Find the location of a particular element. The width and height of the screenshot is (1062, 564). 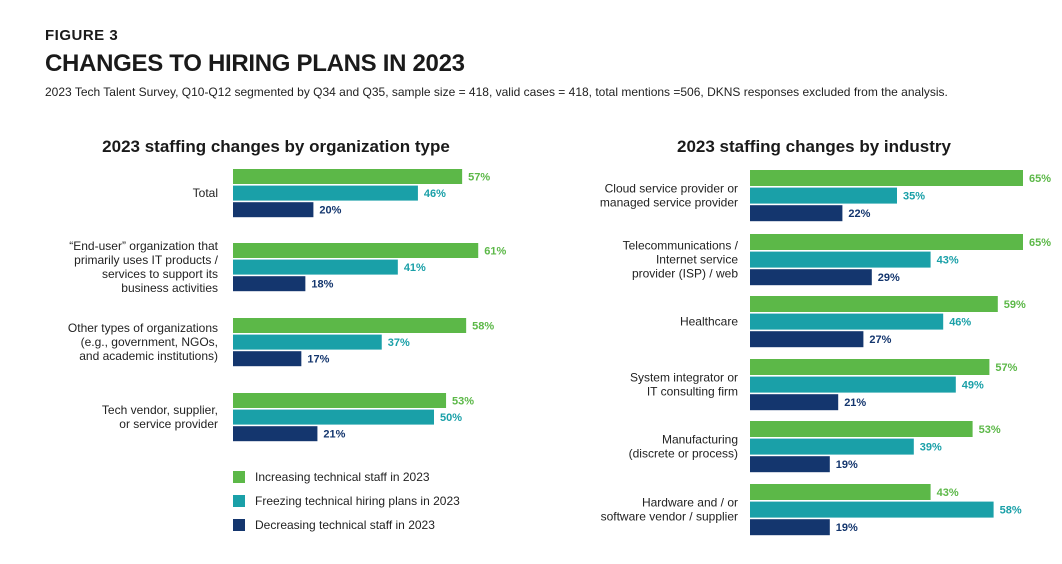

category-label: Total is located at coordinates (205, 193).